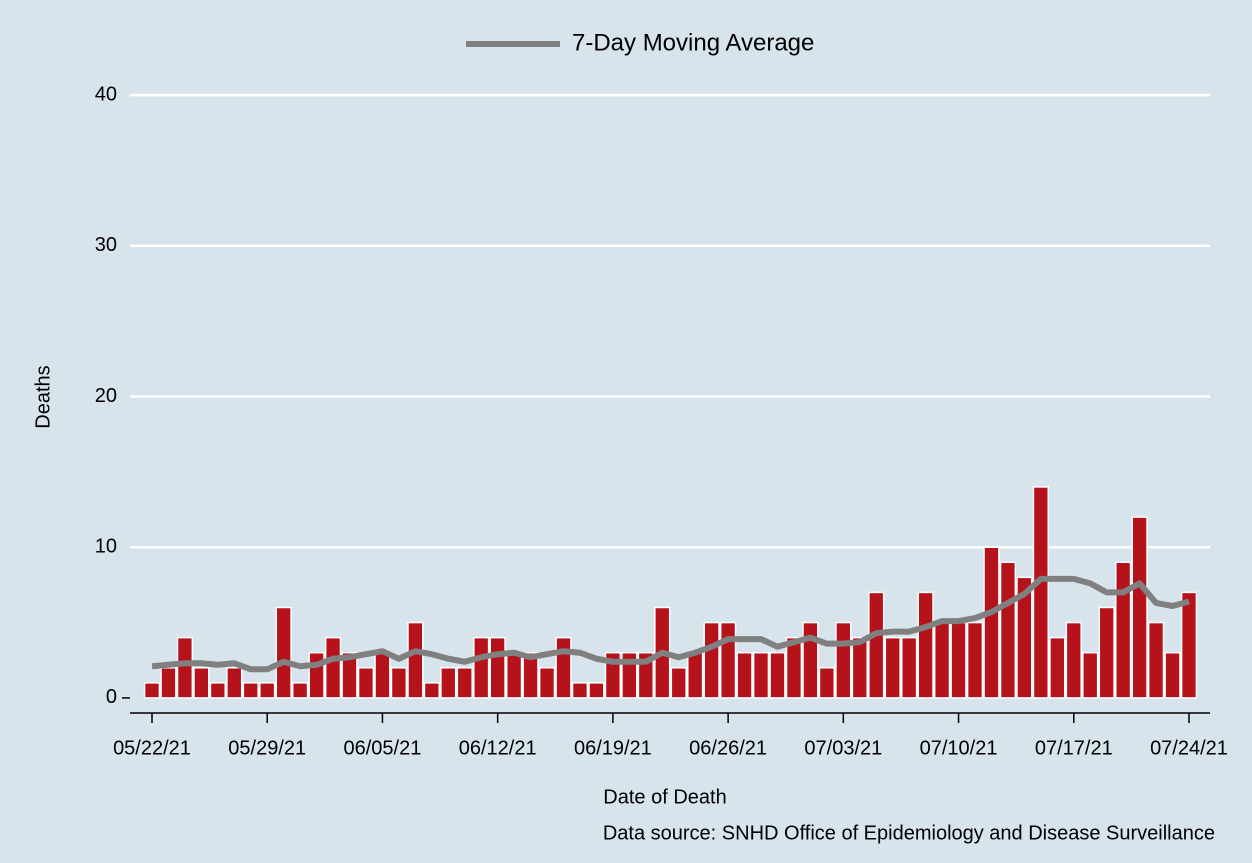 This screenshot has height=863, width=1252. Describe the element at coordinates (1189, 748) in the screenshot. I see `x-tick-label: 07/24/21` at that location.